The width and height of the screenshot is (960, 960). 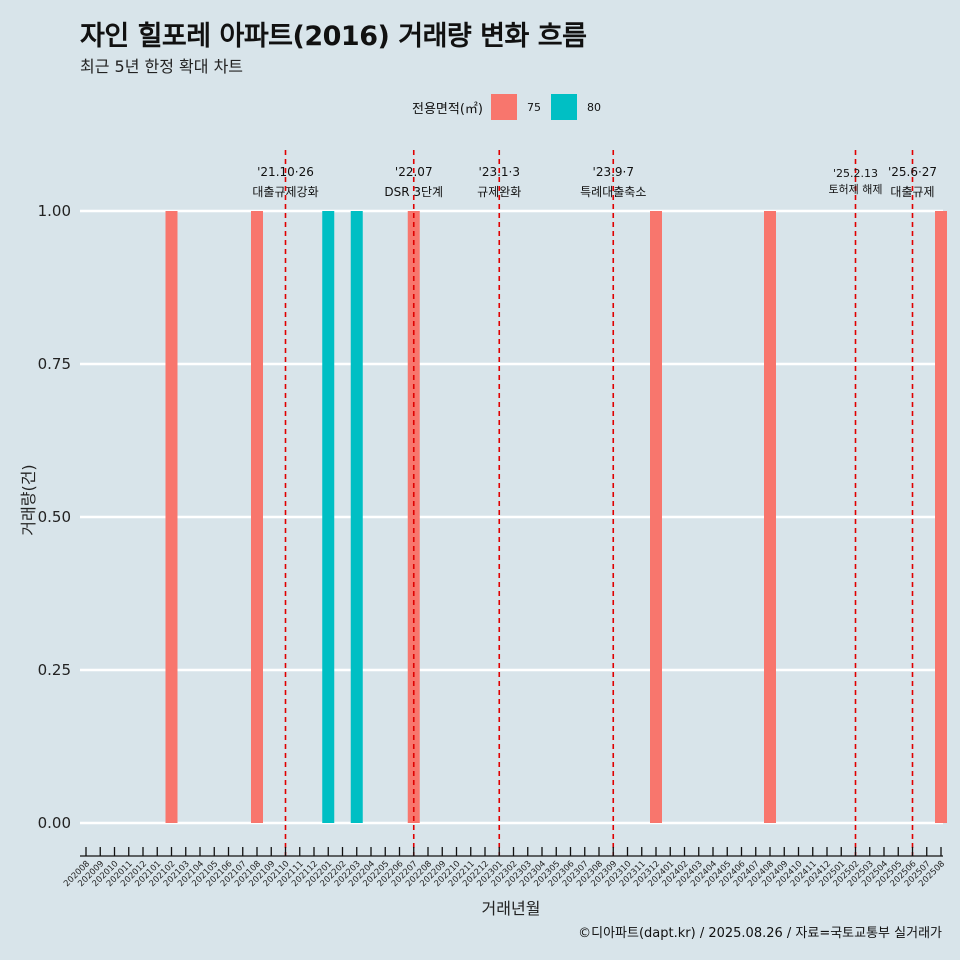 I want to click on y-tick-label: 0.25, so click(x=54, y=670).